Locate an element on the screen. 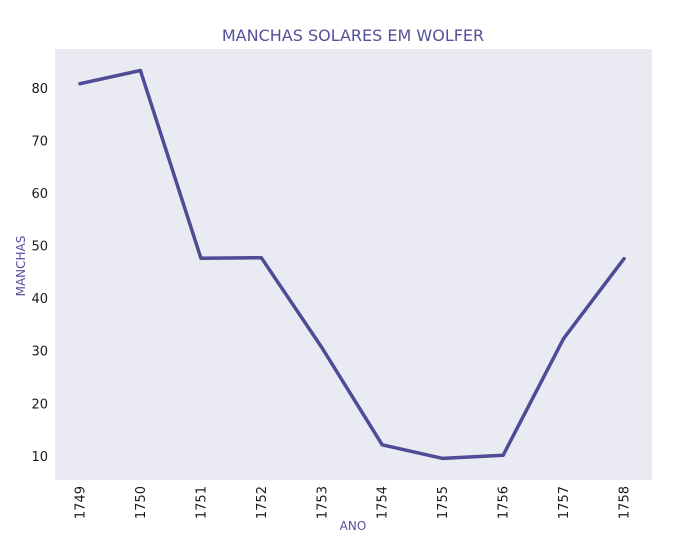  x-axis-label: ANO is located at coordinates (353, 526).